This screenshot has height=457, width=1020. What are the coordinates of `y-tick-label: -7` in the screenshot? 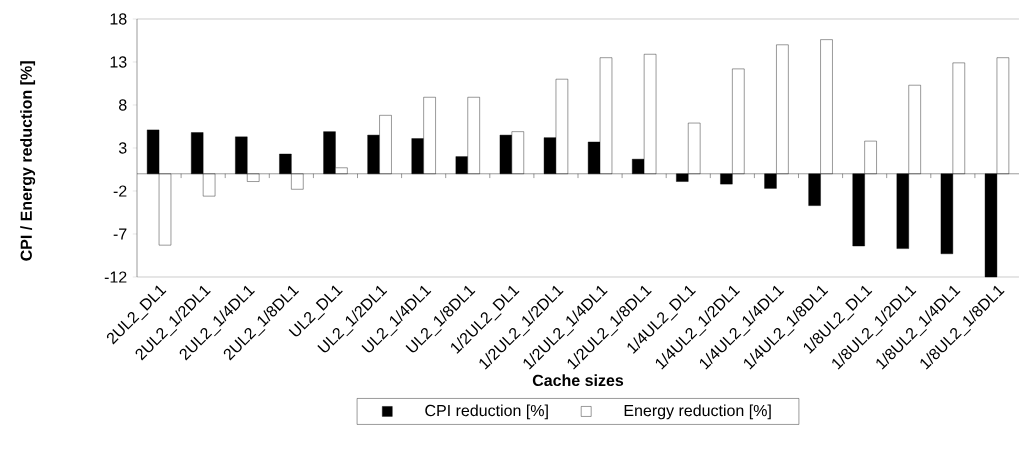 It's located at (120, 234).